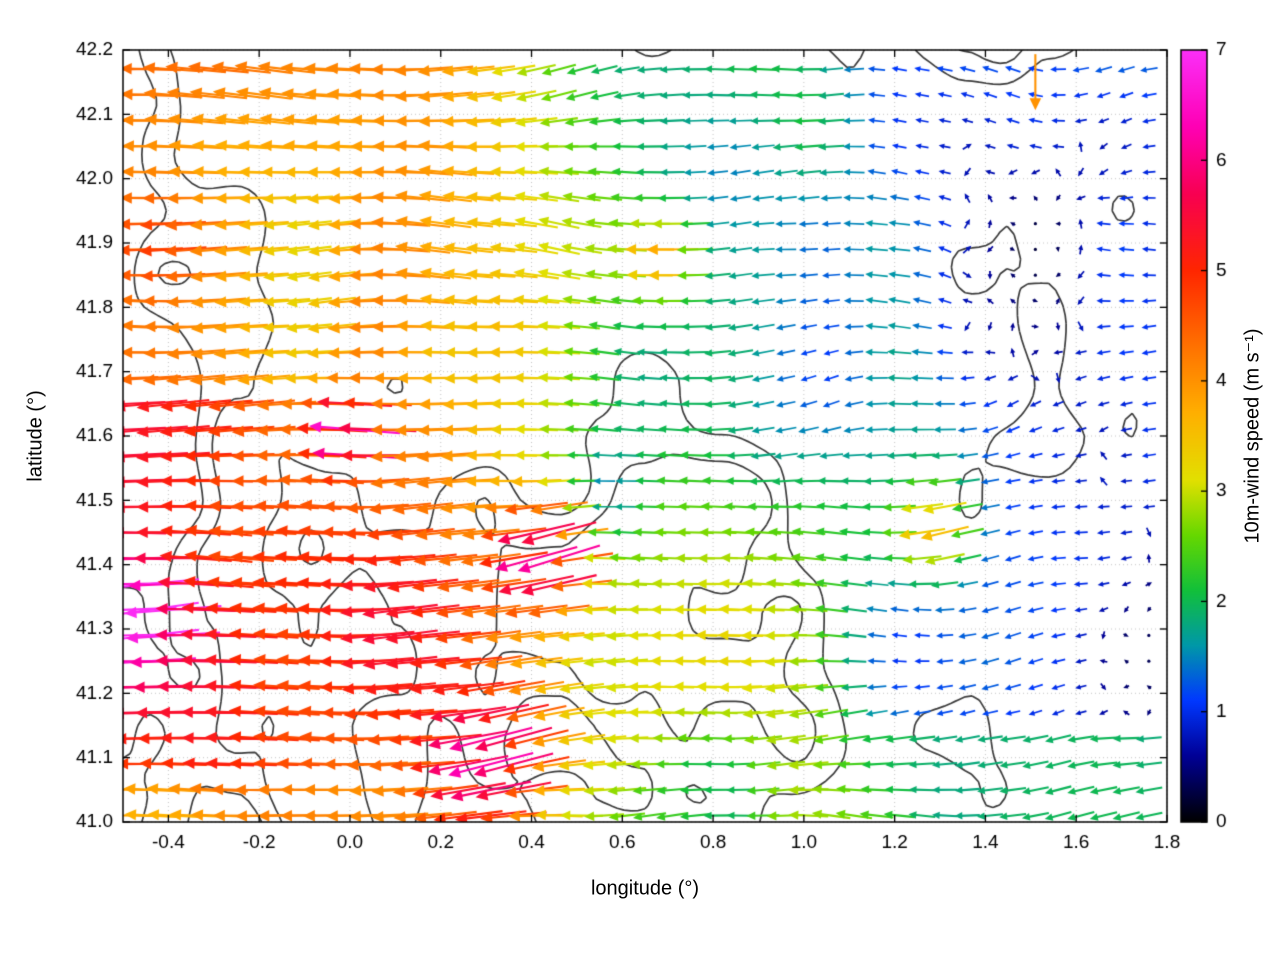 The width and height of the screenshot is (1280, 960). What do you see at coordinates (35, 436) in the screenshot?
I see `y-axis-label: latitude (°)` at bounding box center [35, 436].